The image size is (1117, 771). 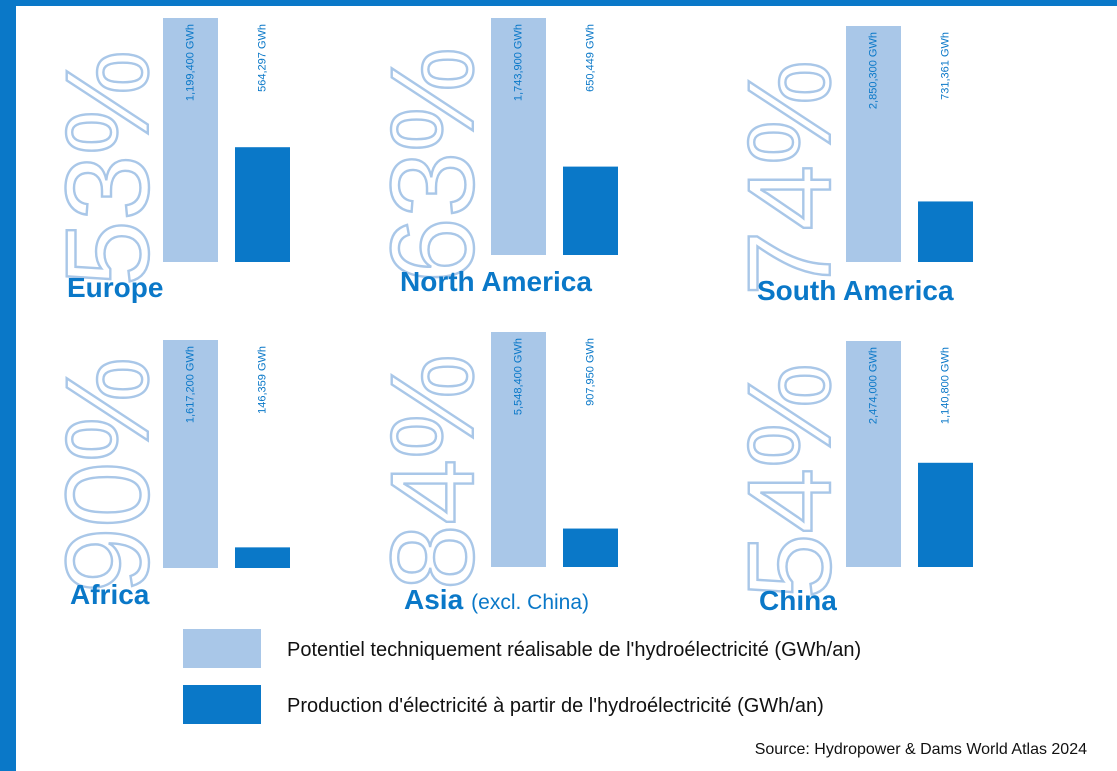 What do you see at coordinates (591, 372) in the screenshot?
I see `value-label-production-asia: 907,950 GWh` at bounding box center [591, 372].